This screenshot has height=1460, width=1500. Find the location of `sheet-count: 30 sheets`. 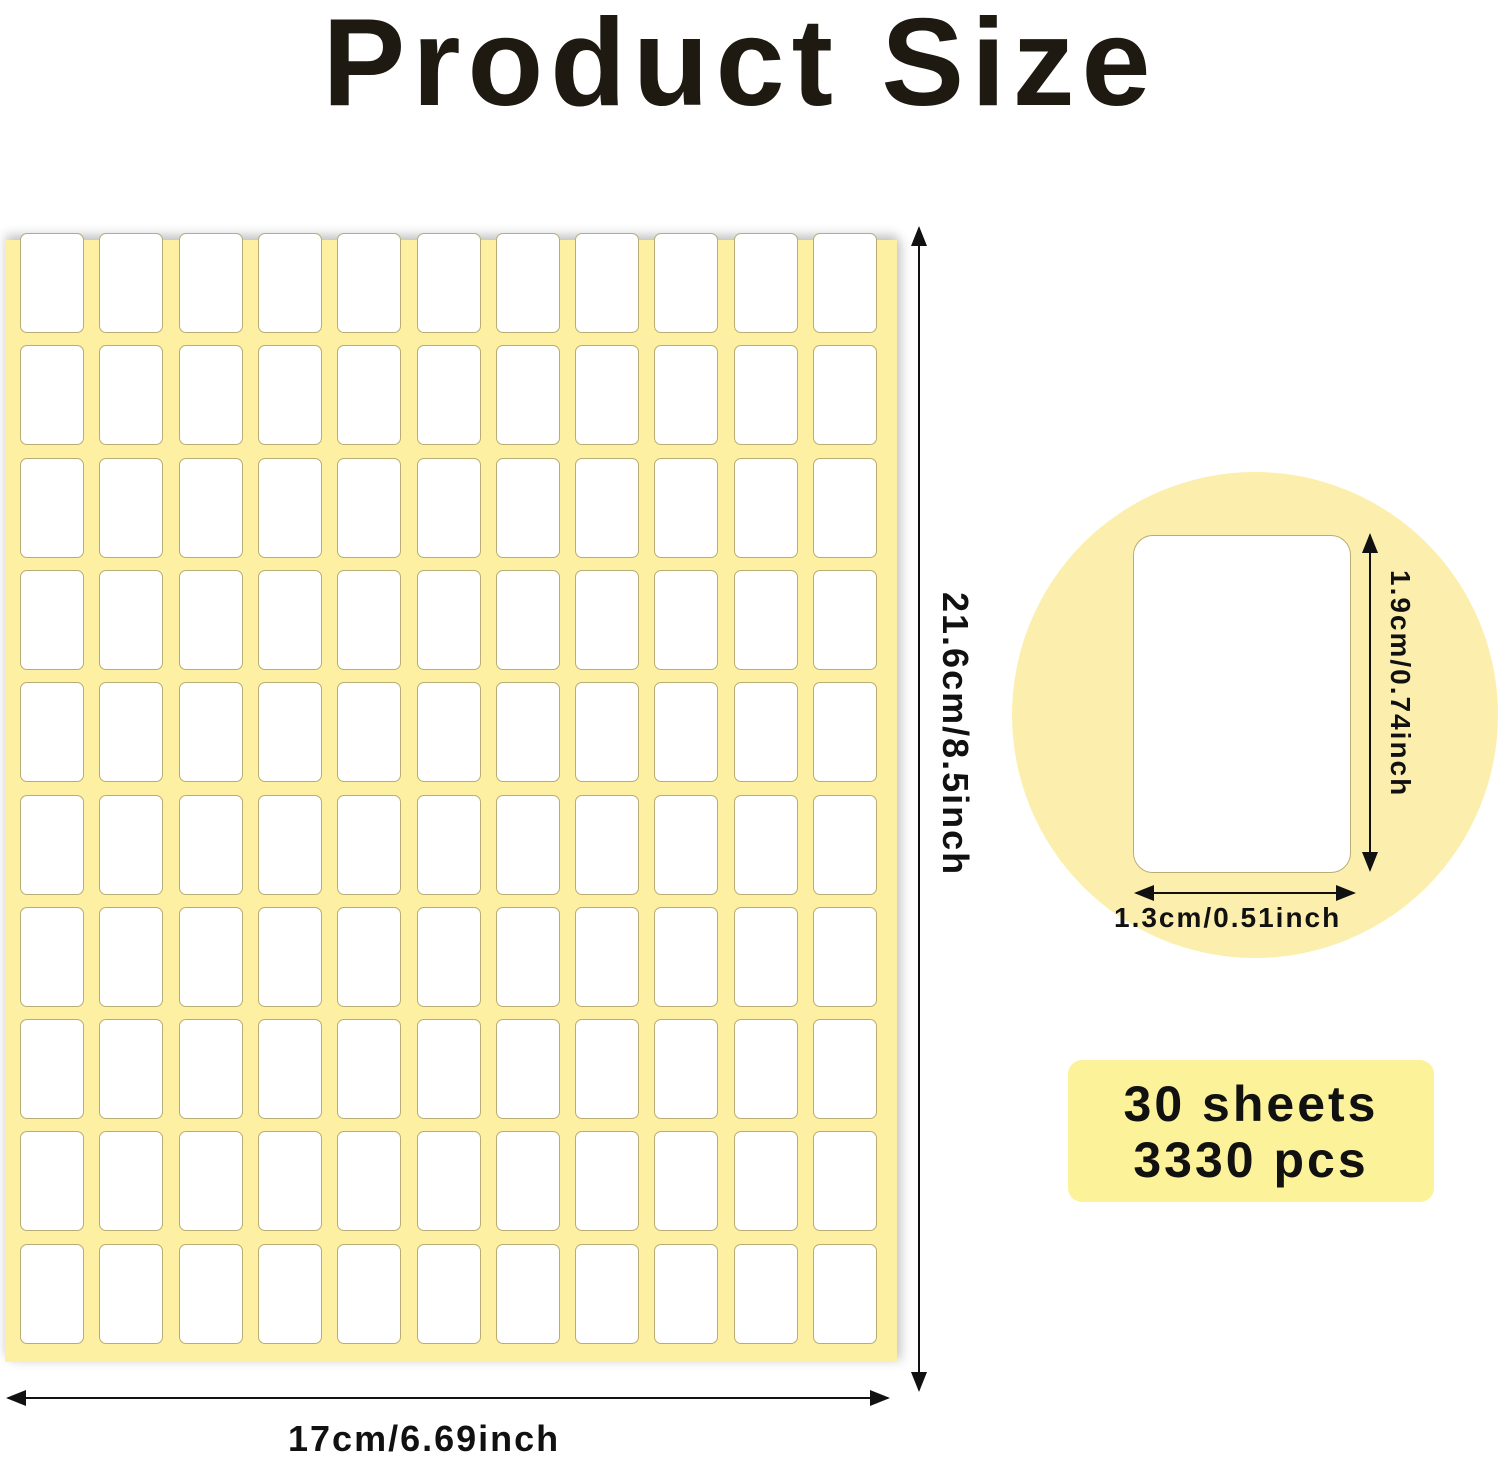

sheet-count: 30 sheets is located at coordinates (1251, 1104).